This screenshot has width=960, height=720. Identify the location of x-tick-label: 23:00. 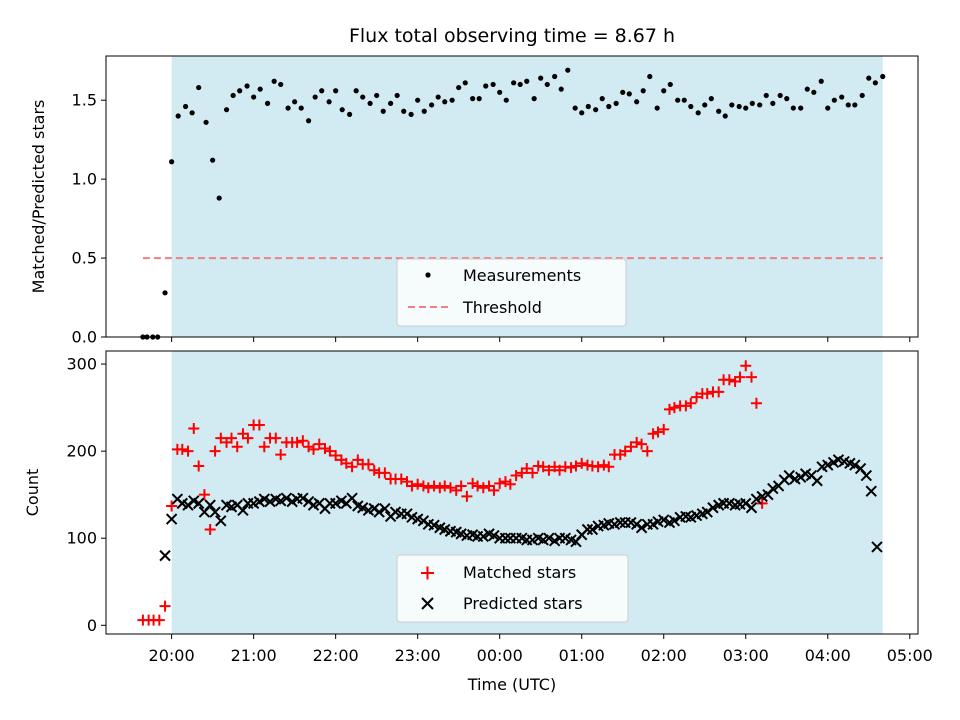
(418, 655).